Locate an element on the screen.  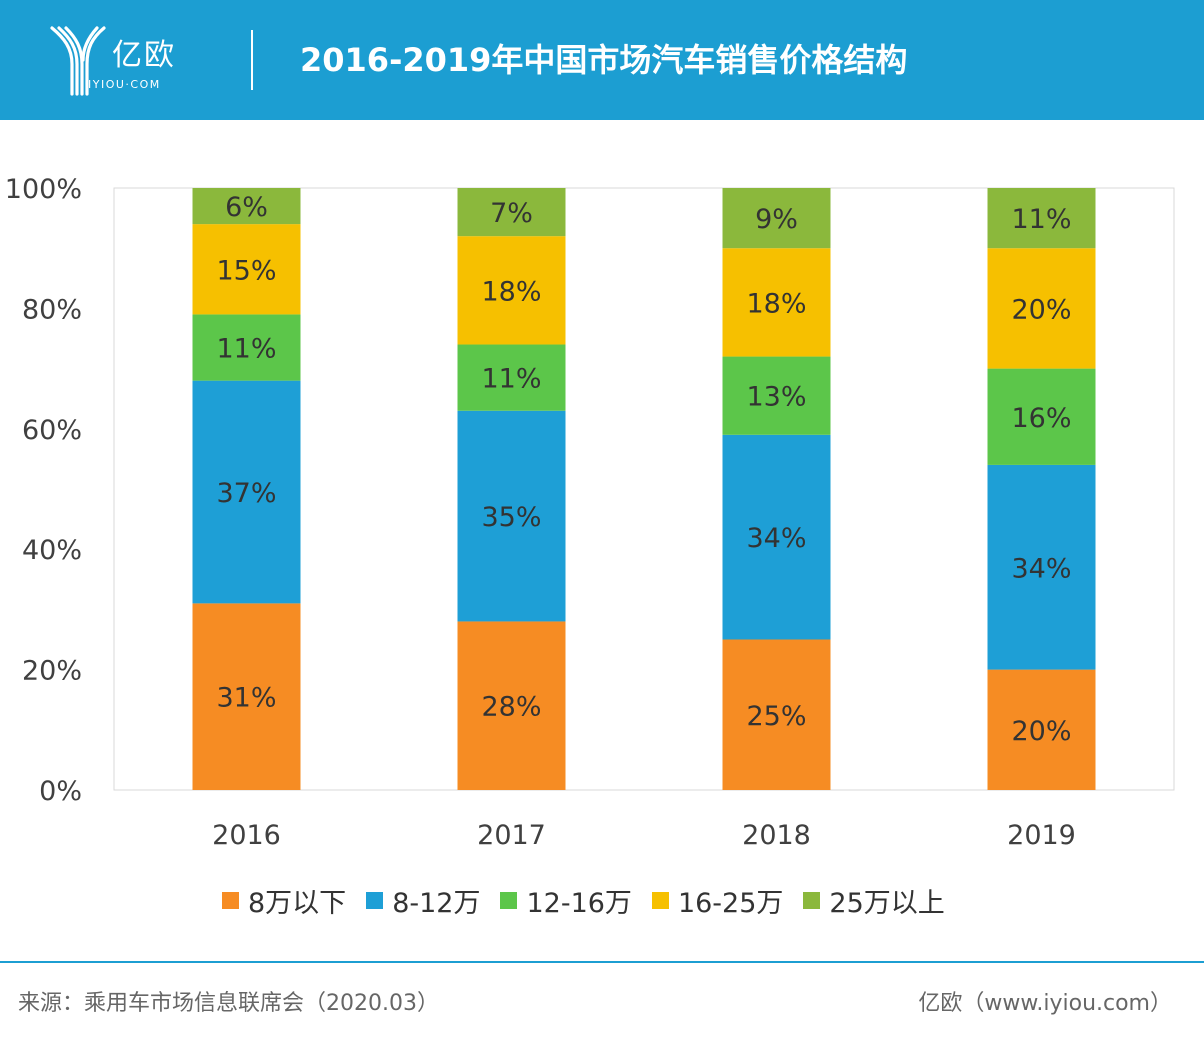
data-label: 6% is located at coordinates (246, 207).